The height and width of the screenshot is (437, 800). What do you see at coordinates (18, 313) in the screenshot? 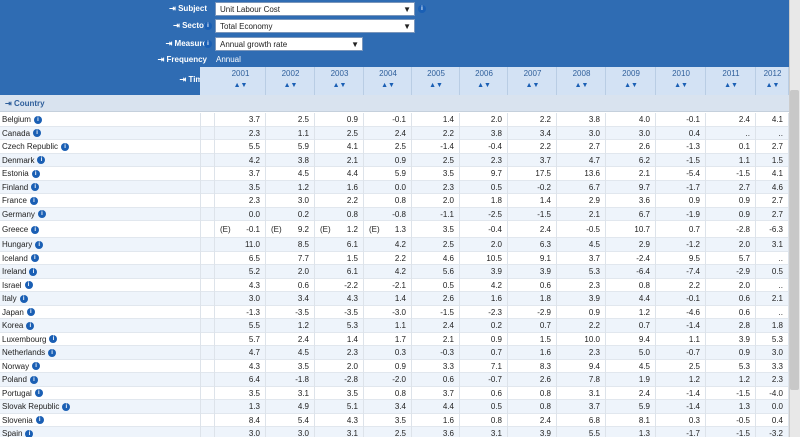
I see `country-name: Japan i` at bounding box center [18, 313].